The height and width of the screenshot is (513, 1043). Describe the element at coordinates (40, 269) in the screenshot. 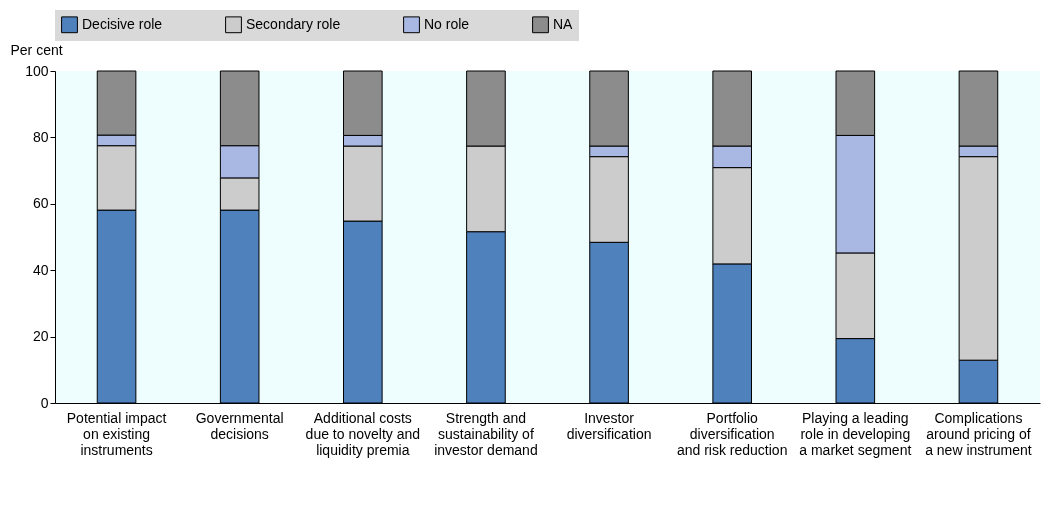

I see `y-tick-label: 40` at that location.